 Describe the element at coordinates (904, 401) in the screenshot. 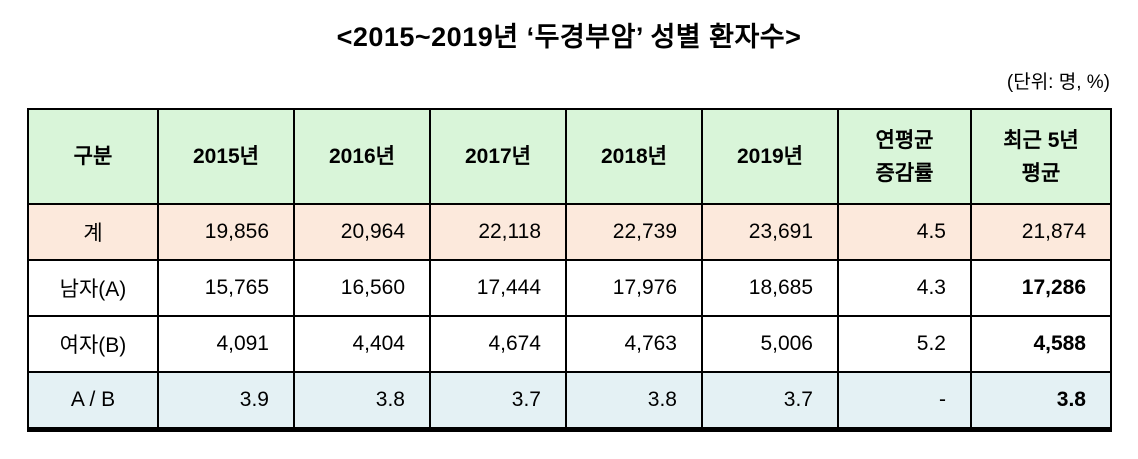

I see `table-cell: -` at that location.